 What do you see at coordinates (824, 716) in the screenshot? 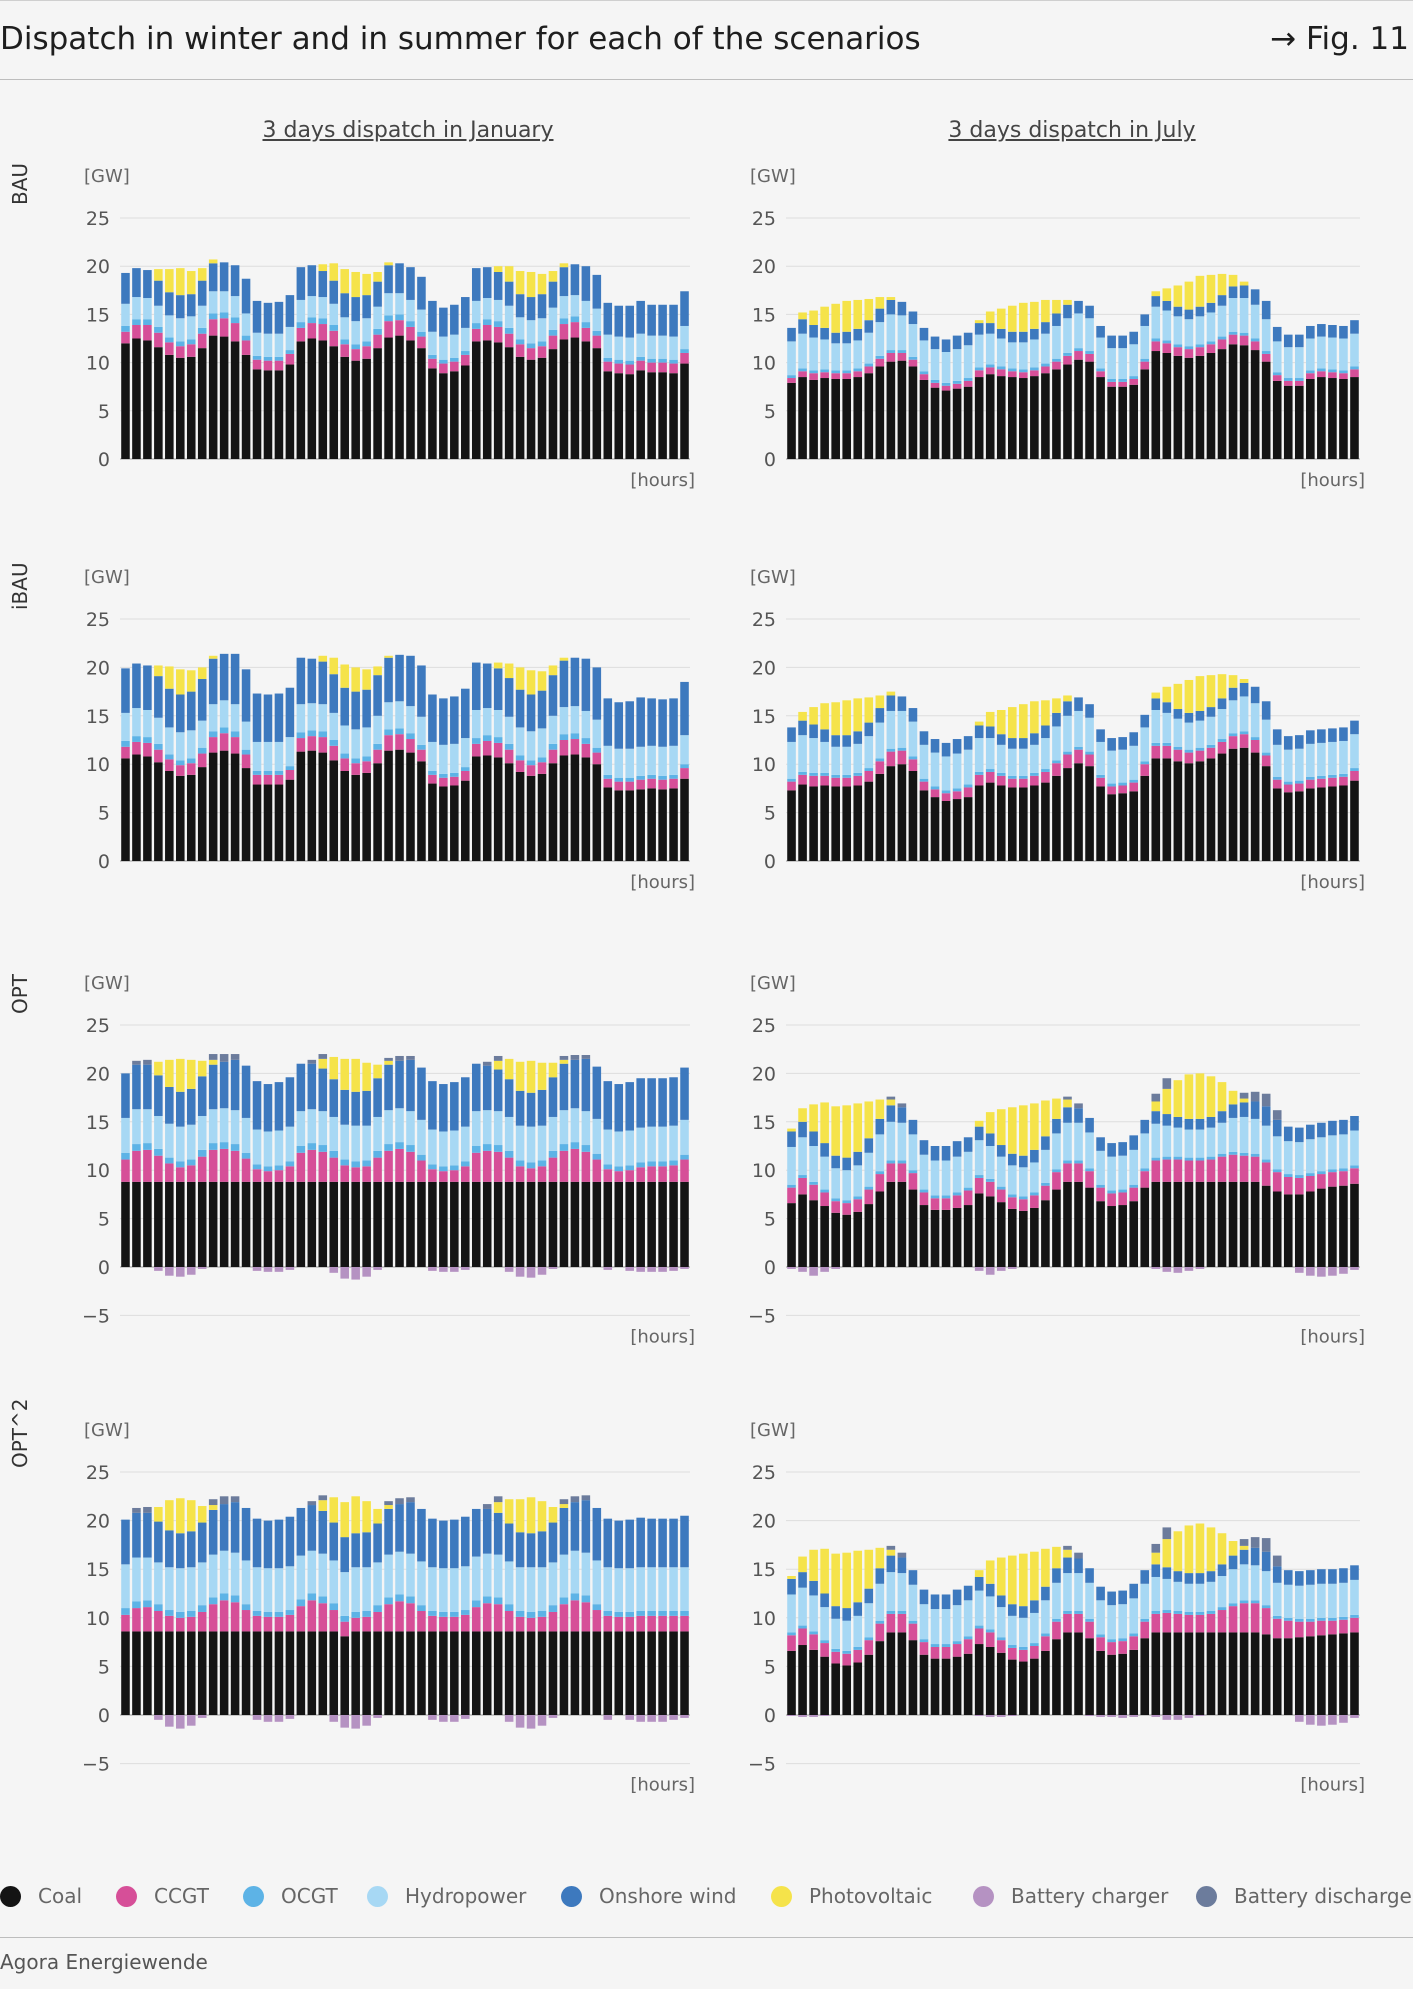
I see `ibau-july-bar-photovoltaic` at bounding box center [824, 716].